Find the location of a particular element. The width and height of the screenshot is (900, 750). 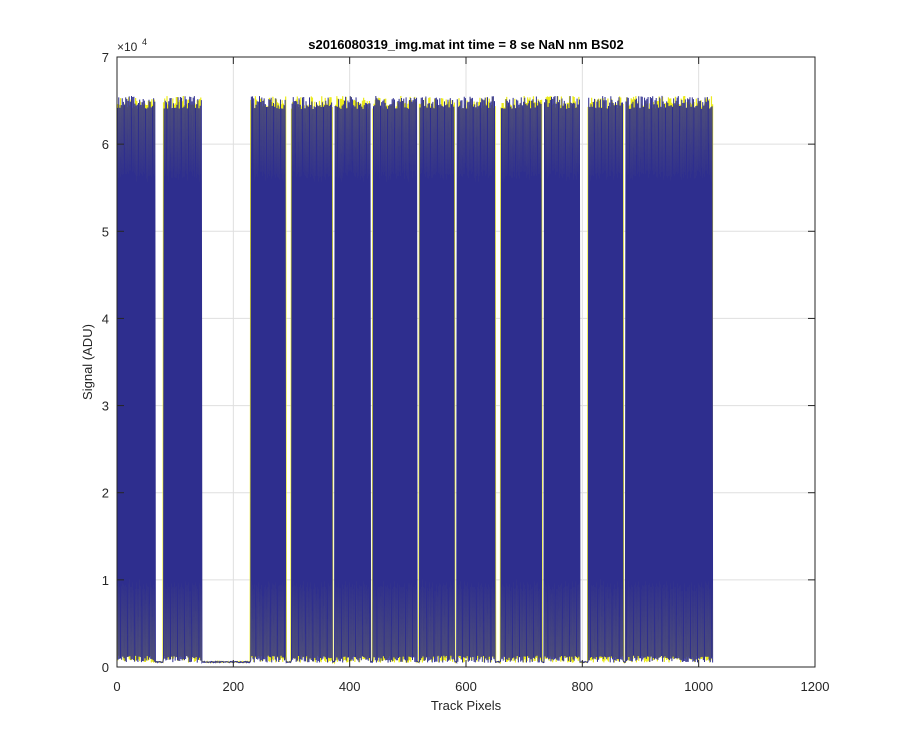

y-tick-label: 7 is located at coordinates (105, 57).